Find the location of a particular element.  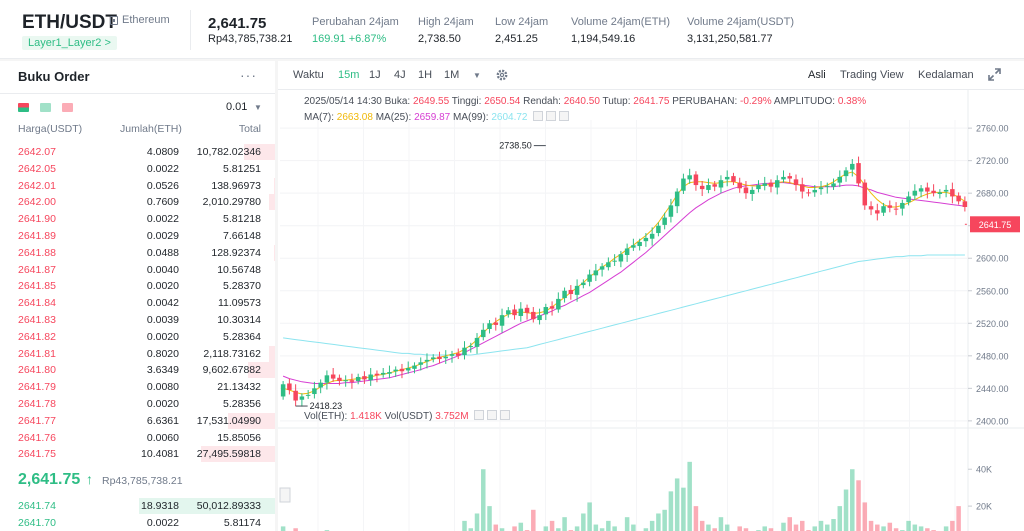

interval-4j: 4J is located at coordinates (400, 75).